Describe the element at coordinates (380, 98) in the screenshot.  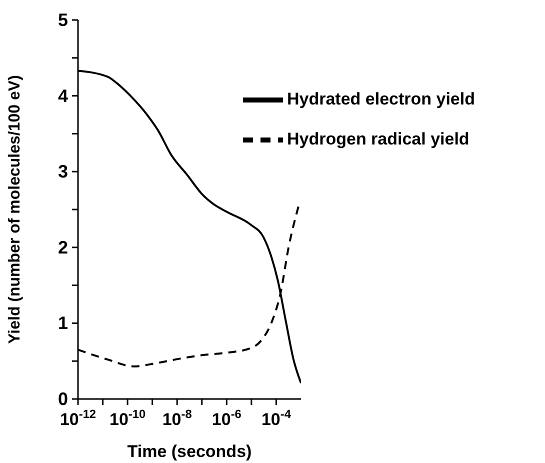
I see `legend-label: Hydrated electron yield` at that location.